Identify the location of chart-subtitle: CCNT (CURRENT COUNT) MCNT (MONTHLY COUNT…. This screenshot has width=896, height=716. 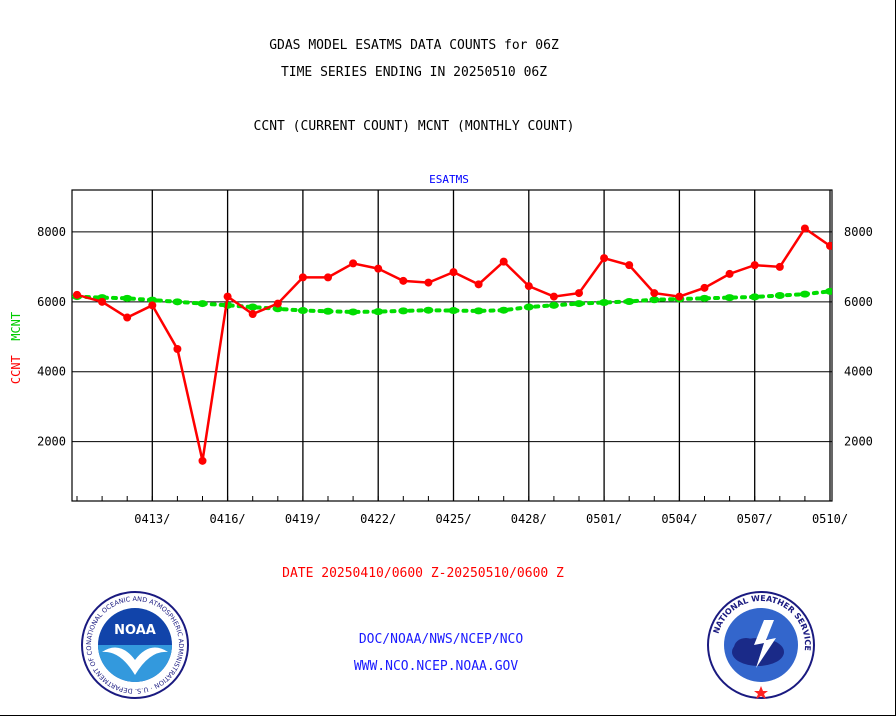
(414, 126).